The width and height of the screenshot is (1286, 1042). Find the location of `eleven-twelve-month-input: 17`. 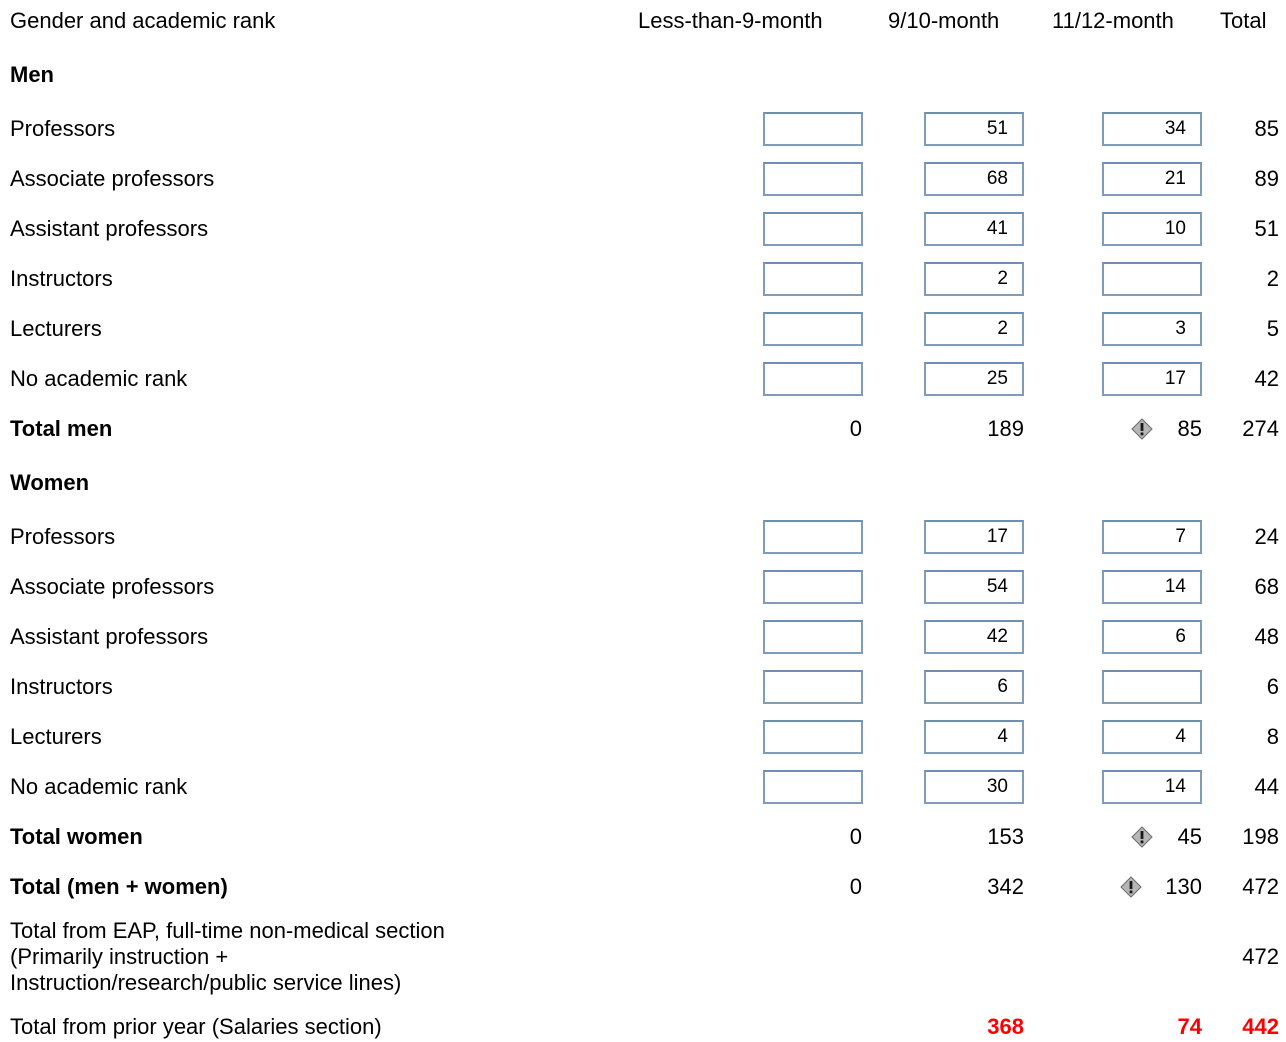

eleven-twelve-month-input: 17 is located at coordinates (1152, 379).